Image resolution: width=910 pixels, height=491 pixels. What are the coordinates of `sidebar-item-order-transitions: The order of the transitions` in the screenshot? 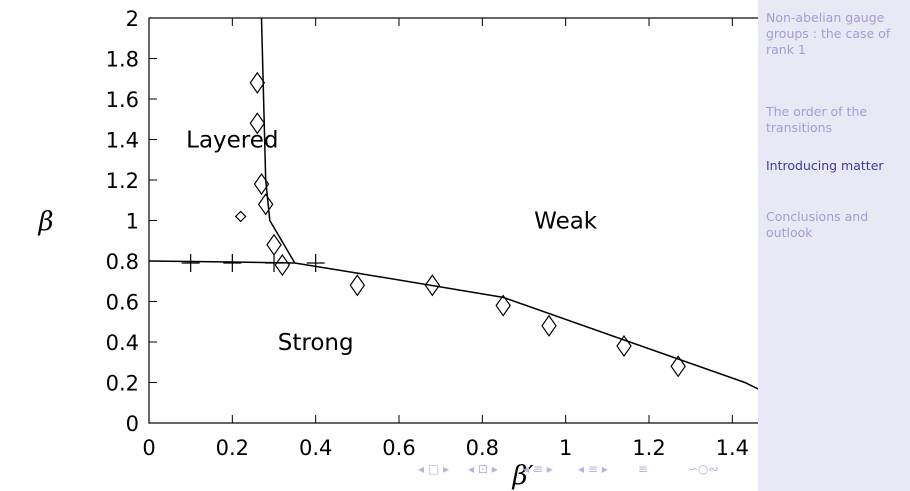 It's located at (817, 119).